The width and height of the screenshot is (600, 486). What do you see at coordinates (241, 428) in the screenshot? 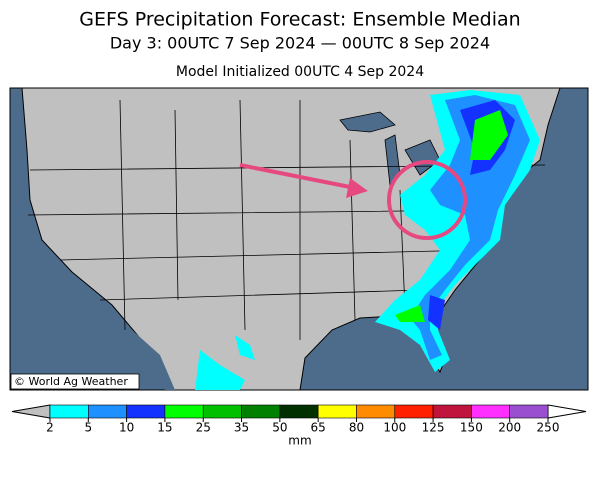
I see `tick-label: 35` at bounding box center [241, 428].